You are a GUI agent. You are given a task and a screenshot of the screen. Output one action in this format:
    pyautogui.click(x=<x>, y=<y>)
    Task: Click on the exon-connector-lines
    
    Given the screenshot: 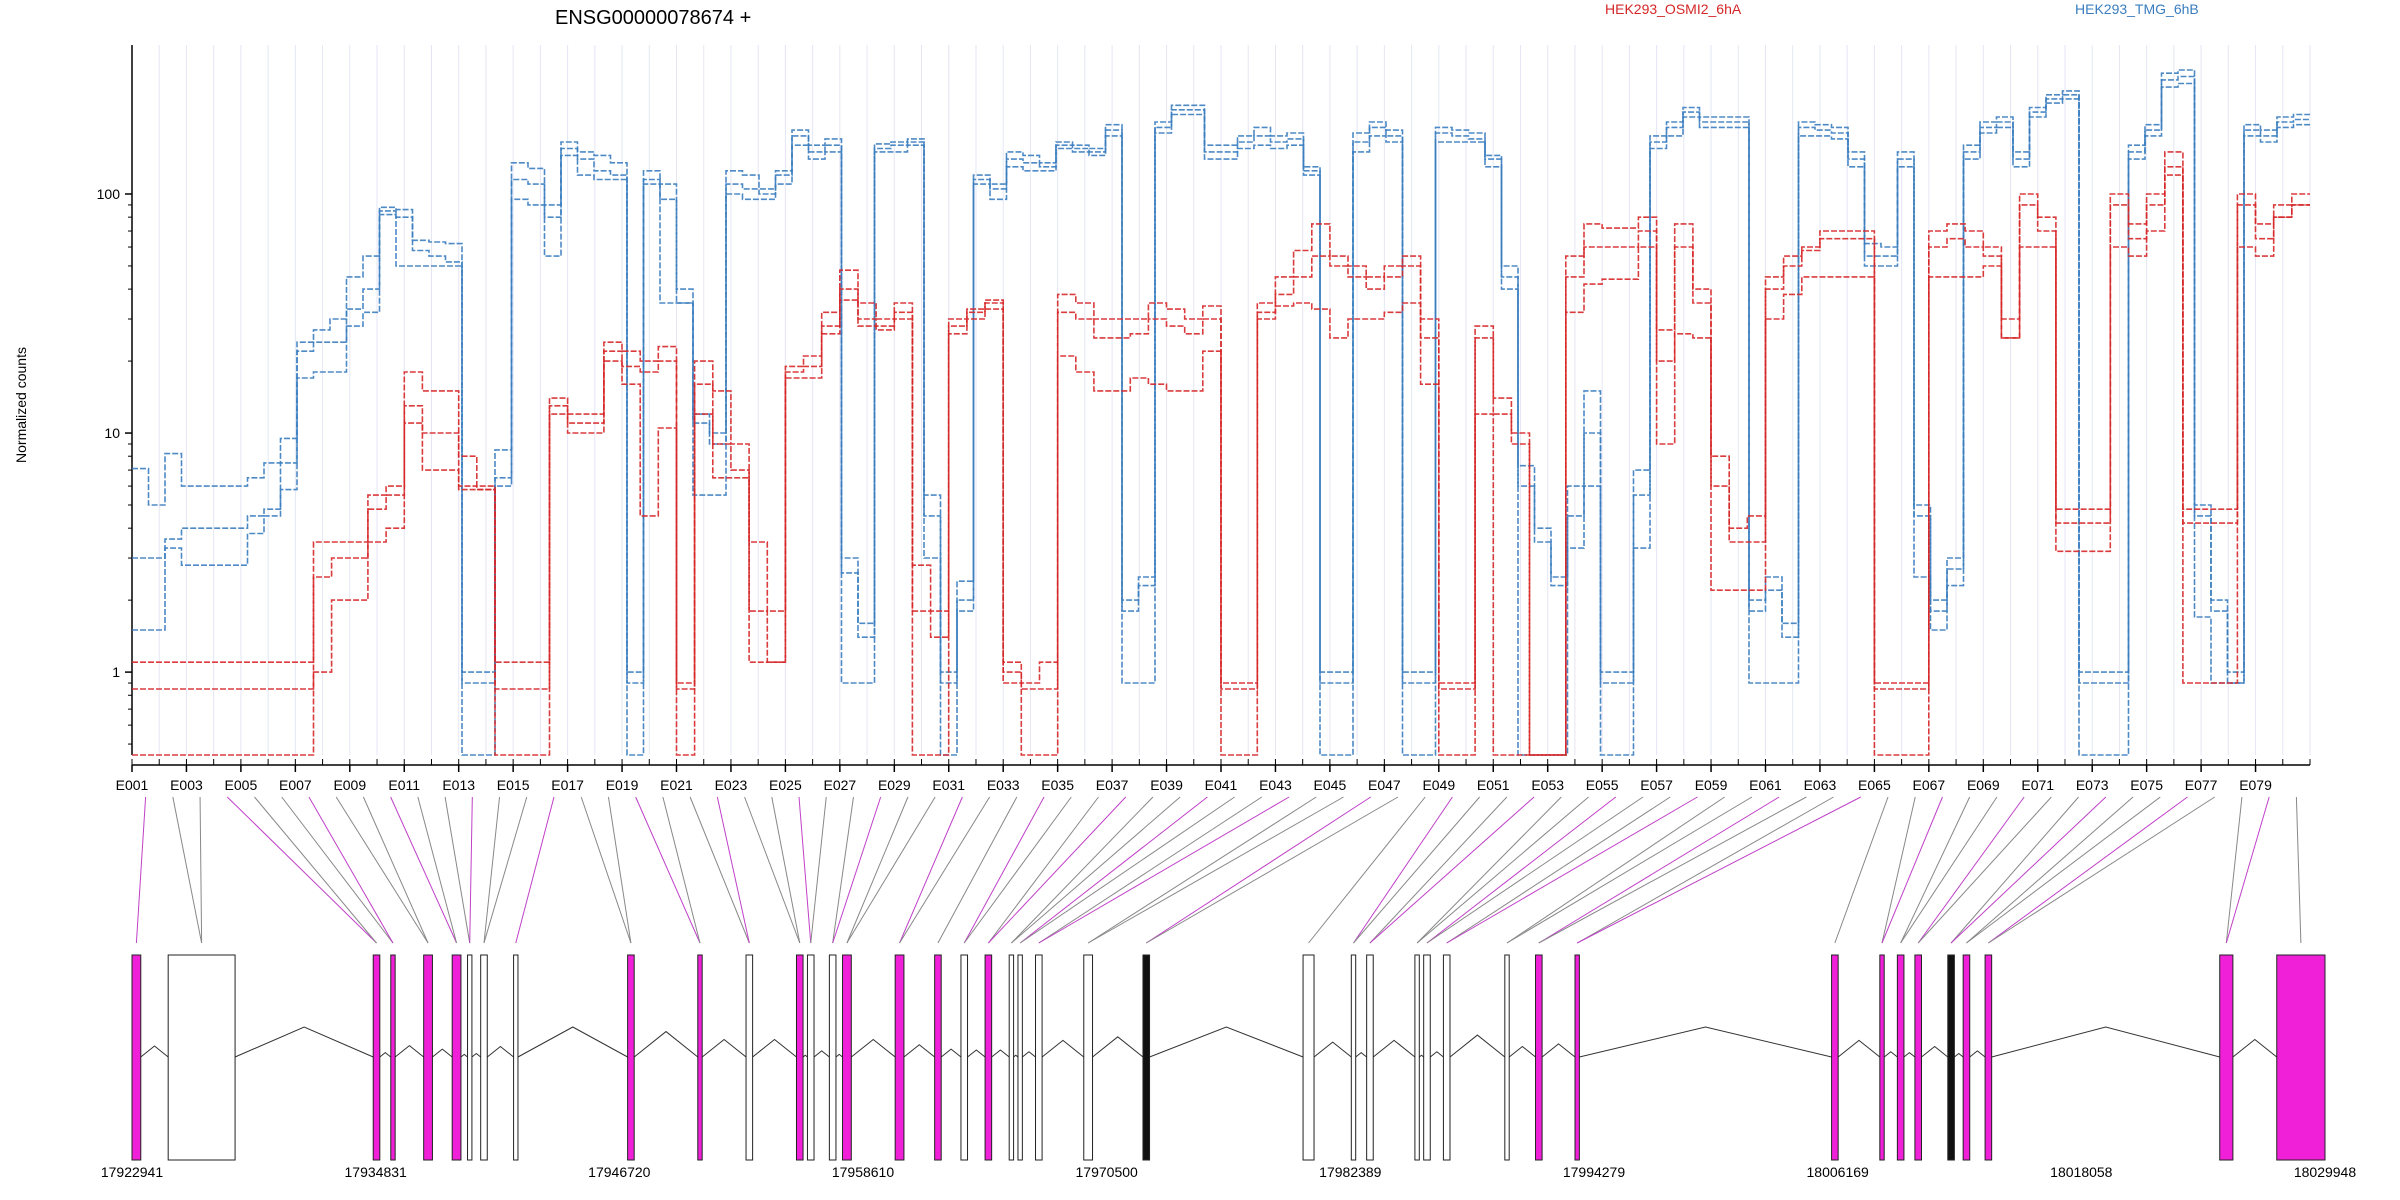 What is the action you would take?
    pyautogui.click(x=1218, y=870)
    